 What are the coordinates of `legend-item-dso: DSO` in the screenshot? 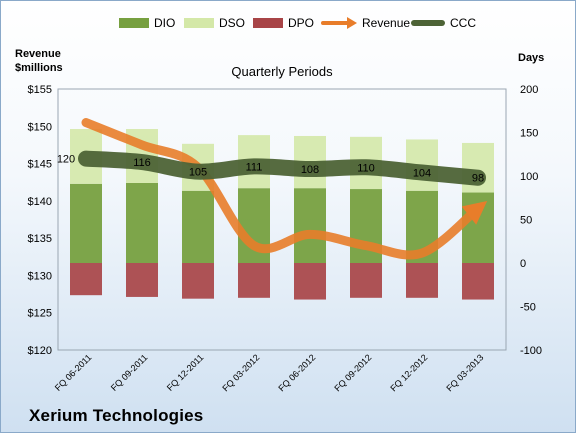 It's located at (214, 23).